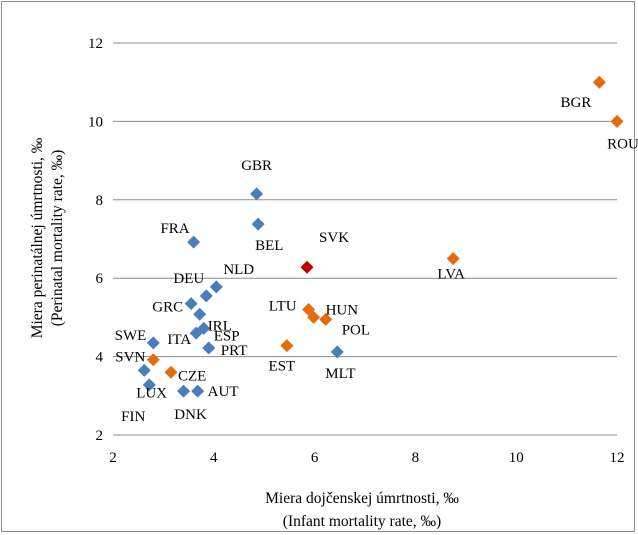  What do you see at coordinates (153, 343) in the screenshot?
I see `point-swe` at bounding box center [153, 343].